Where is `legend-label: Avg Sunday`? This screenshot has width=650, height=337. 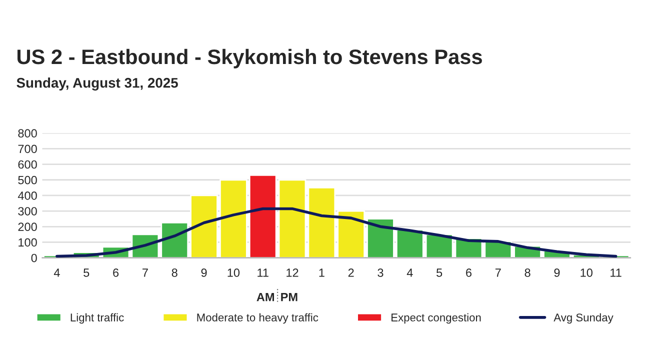
legend-label: Avg Sunday is located at coordinates (584, 318).